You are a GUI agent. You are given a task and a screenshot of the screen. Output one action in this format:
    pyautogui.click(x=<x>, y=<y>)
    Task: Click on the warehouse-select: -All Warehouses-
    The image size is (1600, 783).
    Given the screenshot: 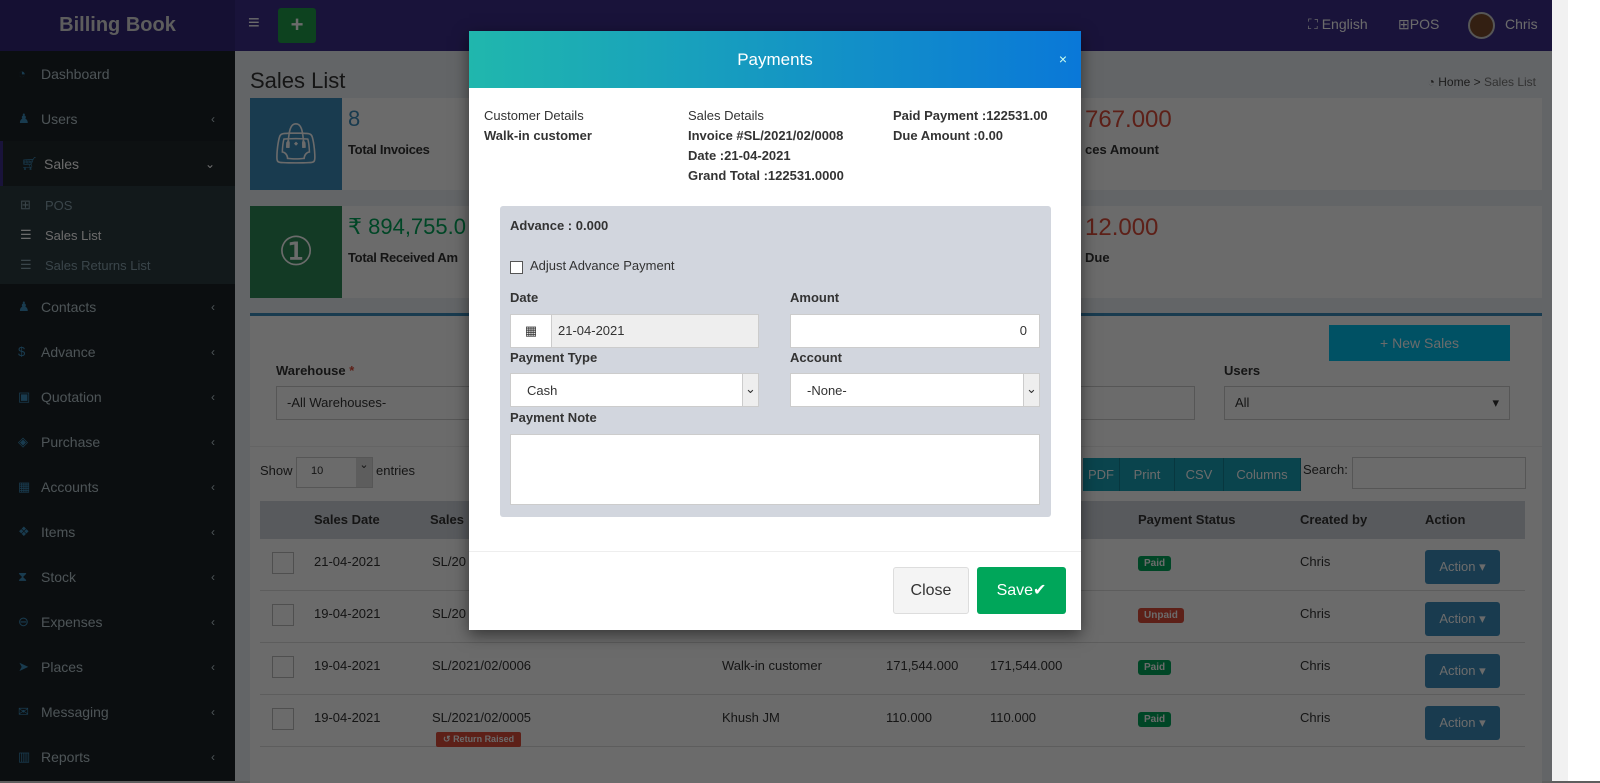 What is the action you would take?
    pyautogui.click(x=386, y=403)
    